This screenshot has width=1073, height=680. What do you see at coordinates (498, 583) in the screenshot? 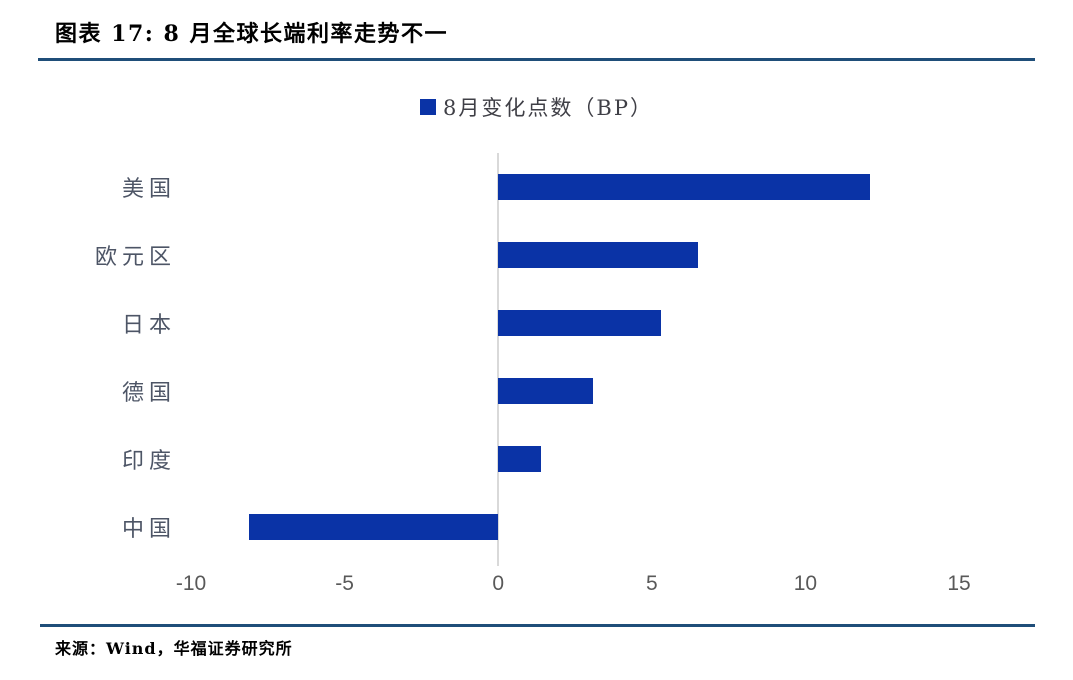
I see `x-tick-label: 0` at bounding box center [498, 583].